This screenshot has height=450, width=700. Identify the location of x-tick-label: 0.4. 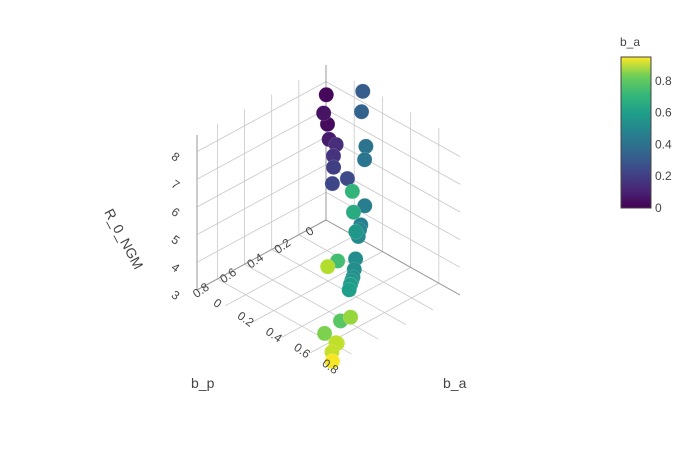
(274, 334).